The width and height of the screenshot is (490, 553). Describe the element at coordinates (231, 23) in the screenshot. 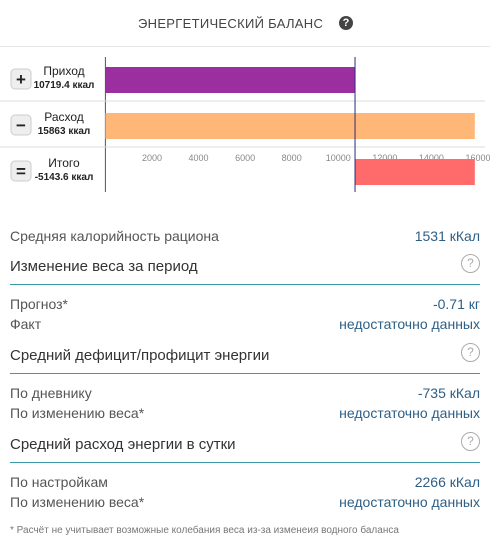

I see `header-title: ЭНЕРГЕТИЧЕСКИЙ БАЛАНС` at that location.